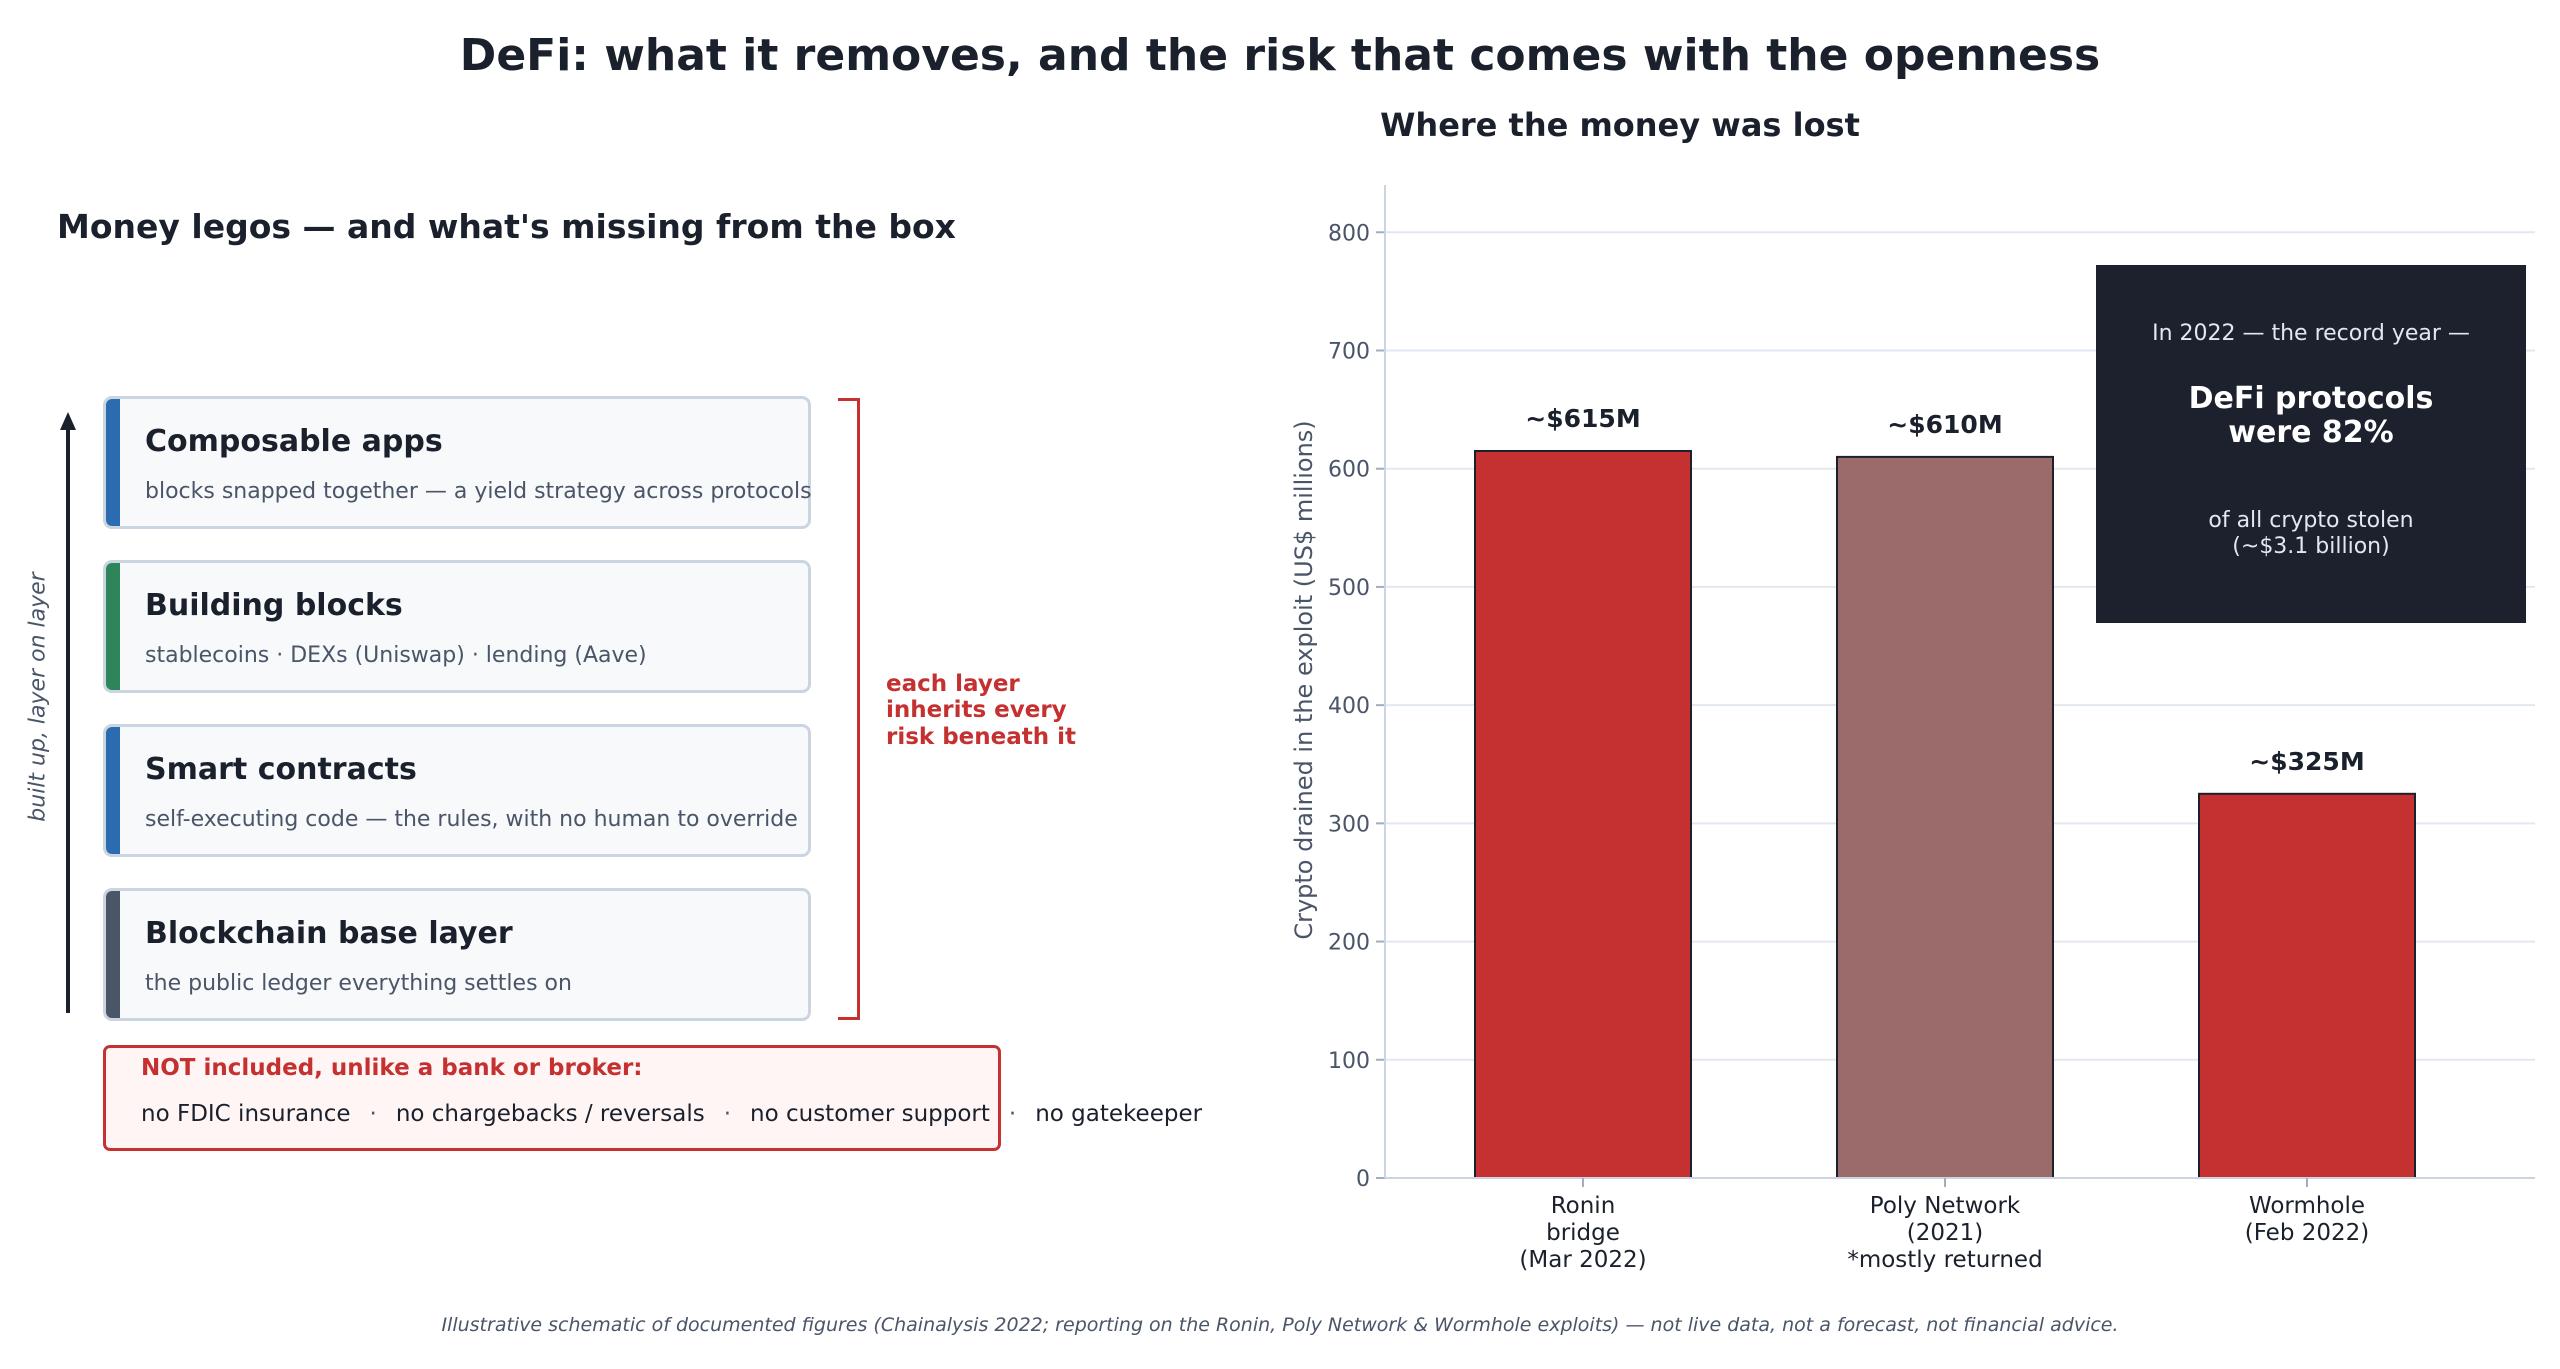  I want to click on x-tick-label: Ronin, so click(1583, 1206).